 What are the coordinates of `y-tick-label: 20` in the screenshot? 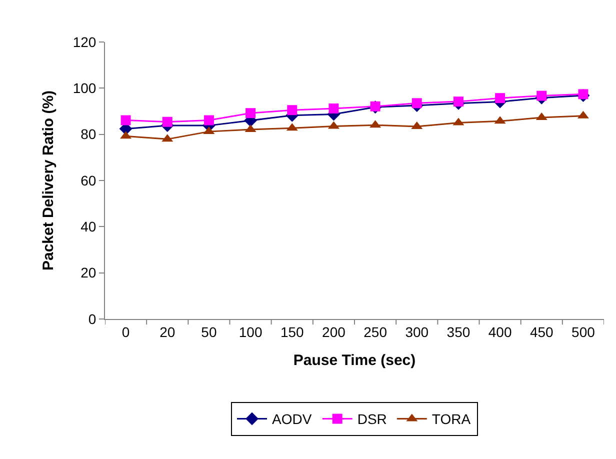 It's located at (88, 272).